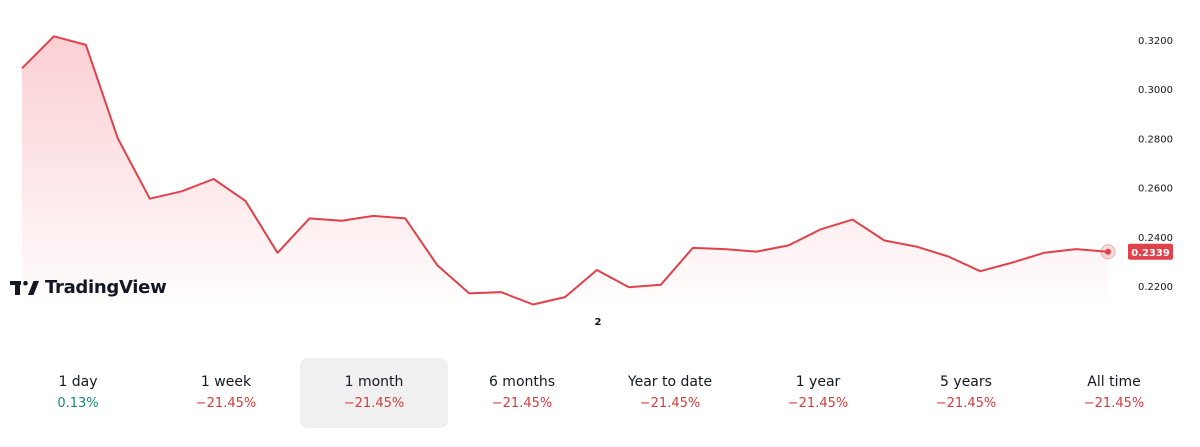  I want to click on period-tab-1-week: 1 week −21.45%, so click(226, 393).